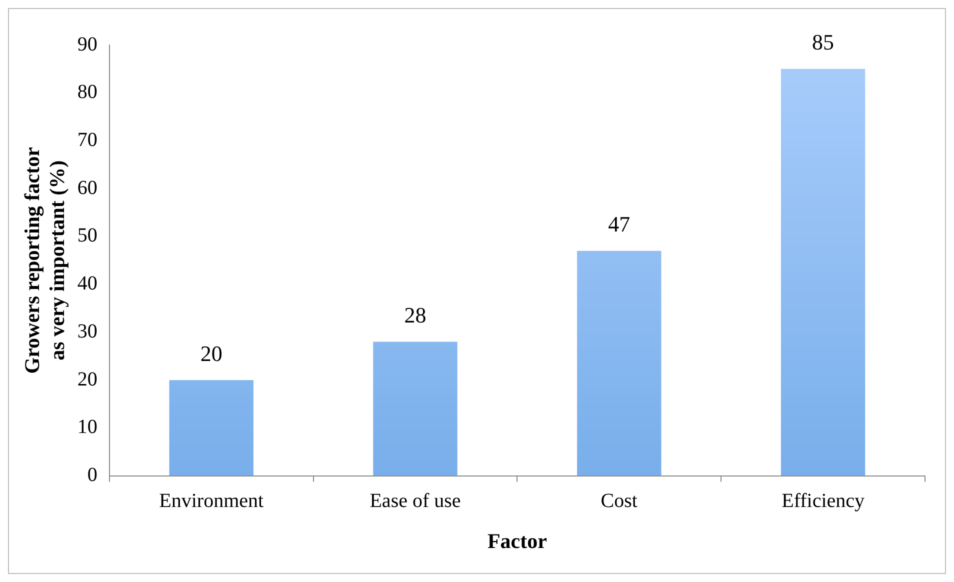  Describe the element at coordinates (87, 44) in the screenshot. I see `y-tick-label: 90` at that location.